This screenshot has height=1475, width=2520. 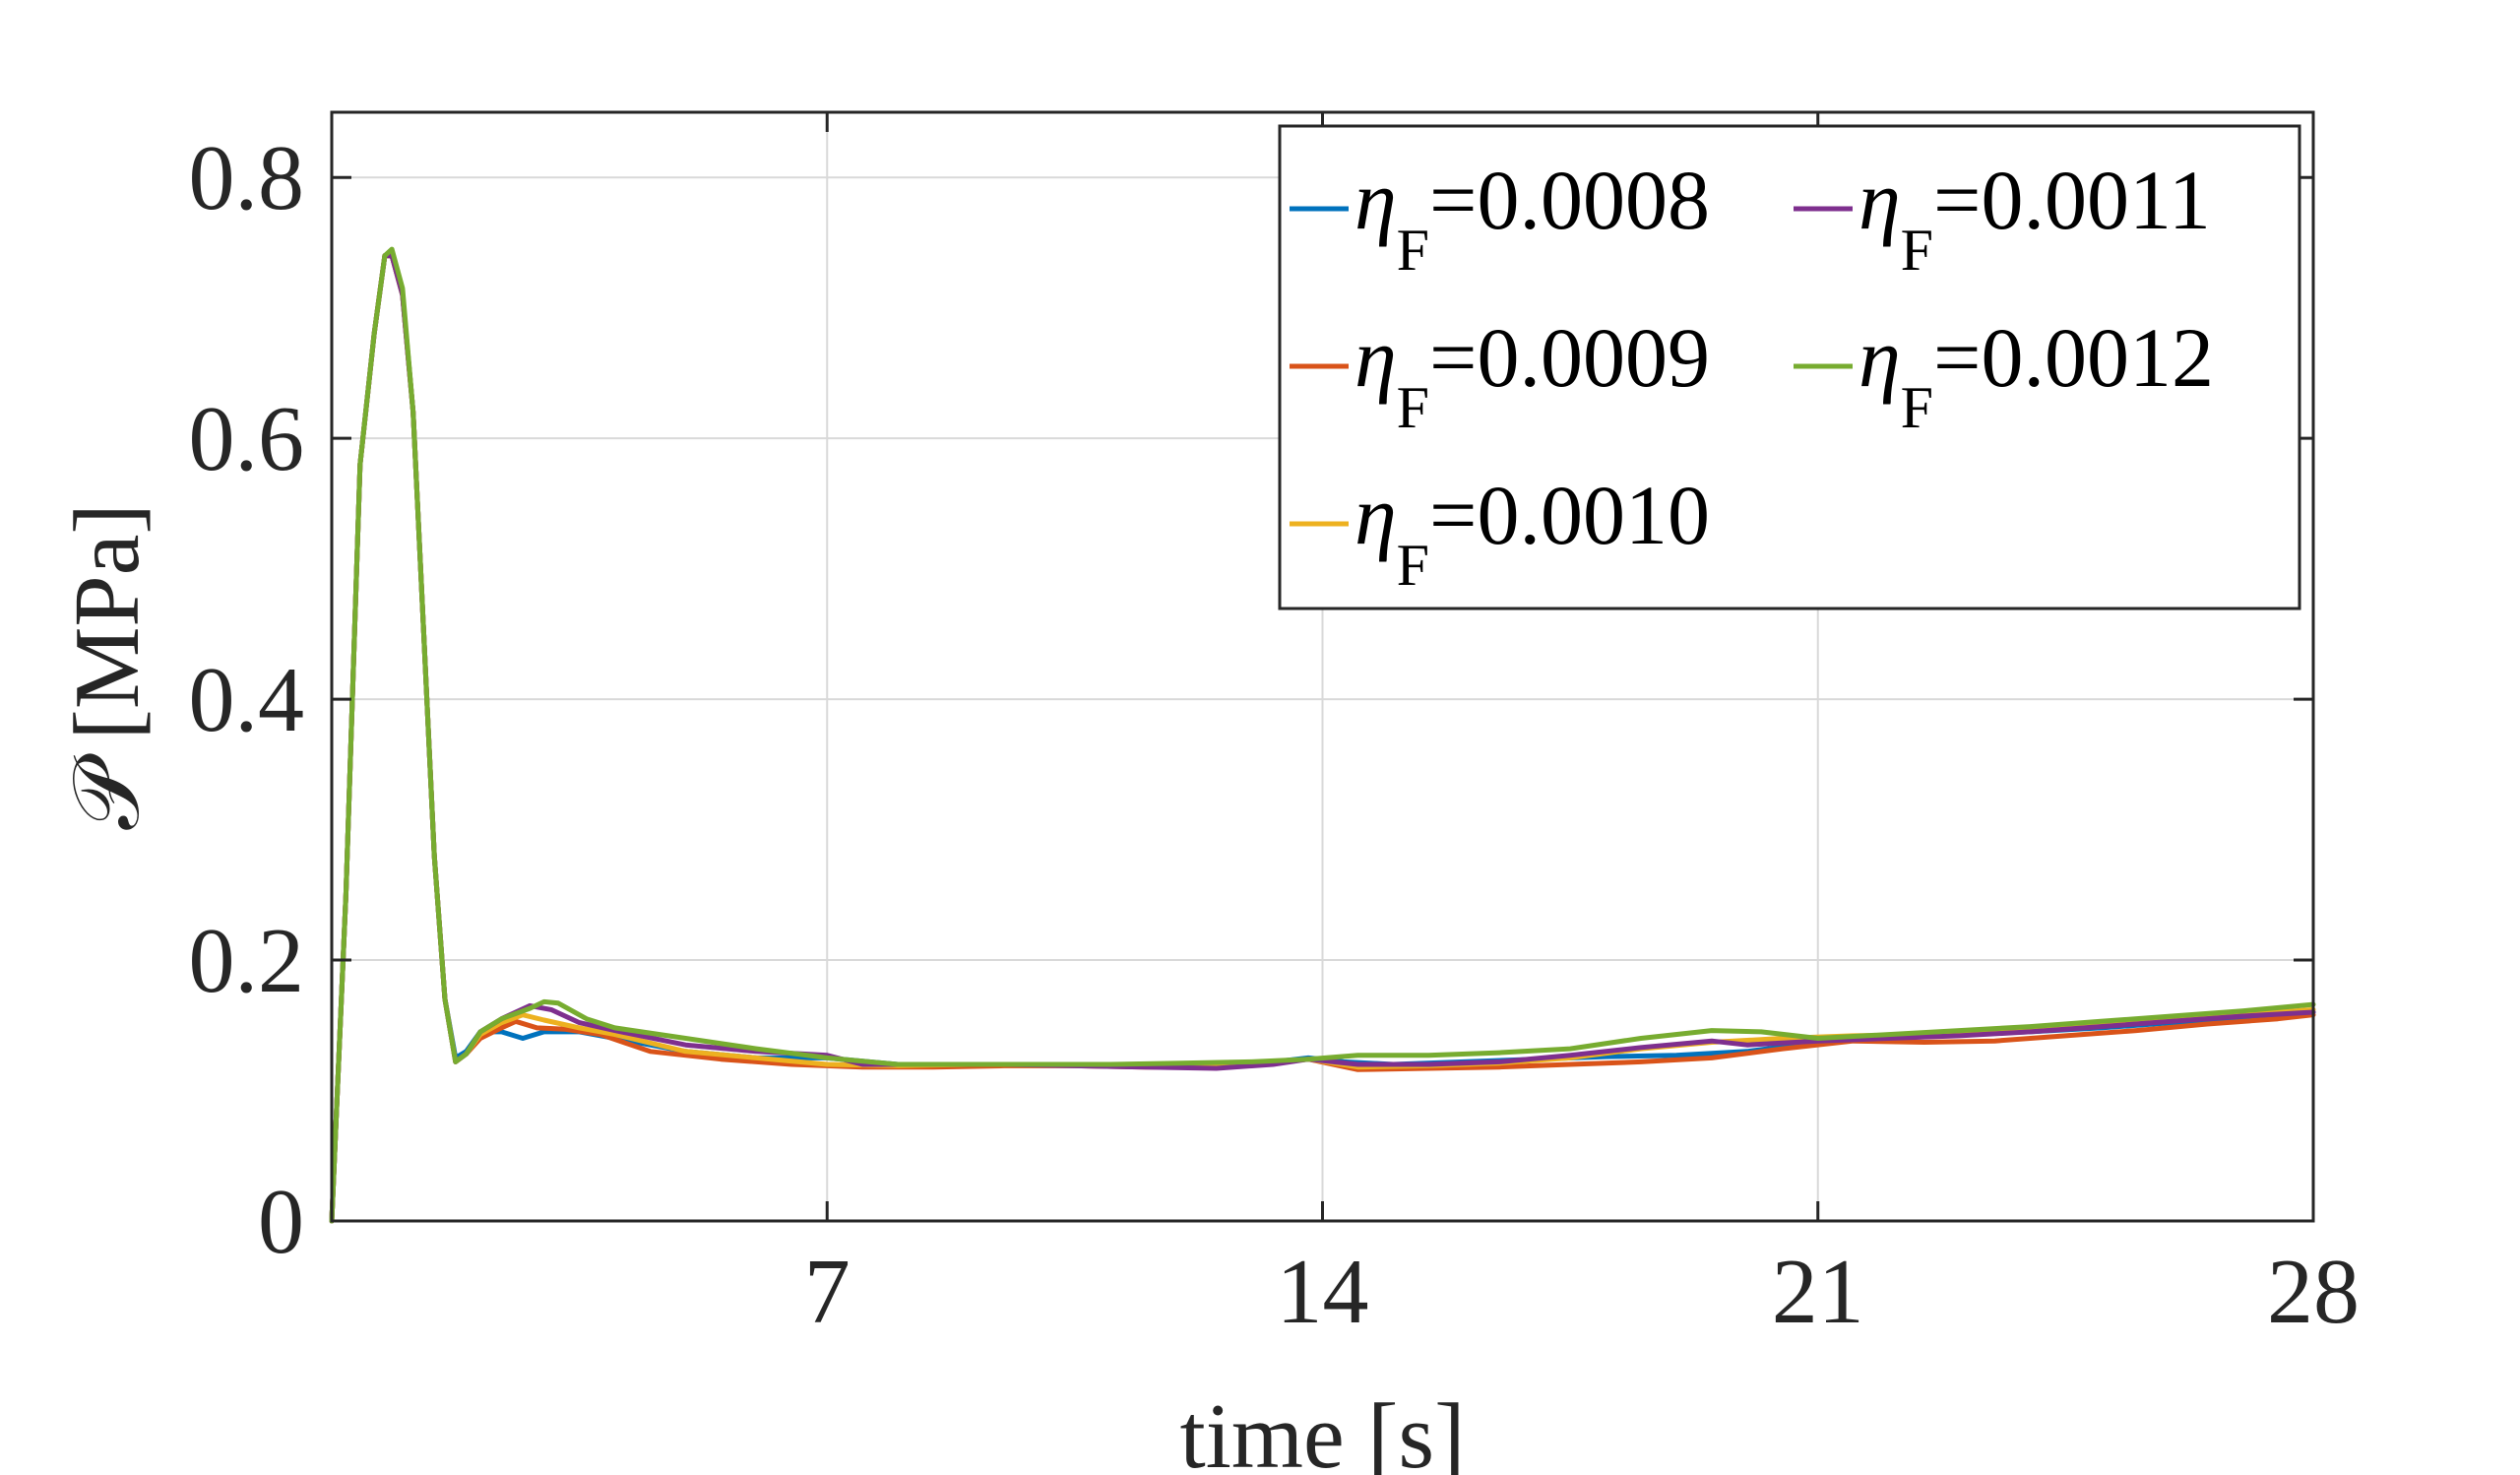 What do you see at coordinates (827, 1292) in the screenshot?
I see `x-tick-label: 7` at bounding box center [827, 1292].